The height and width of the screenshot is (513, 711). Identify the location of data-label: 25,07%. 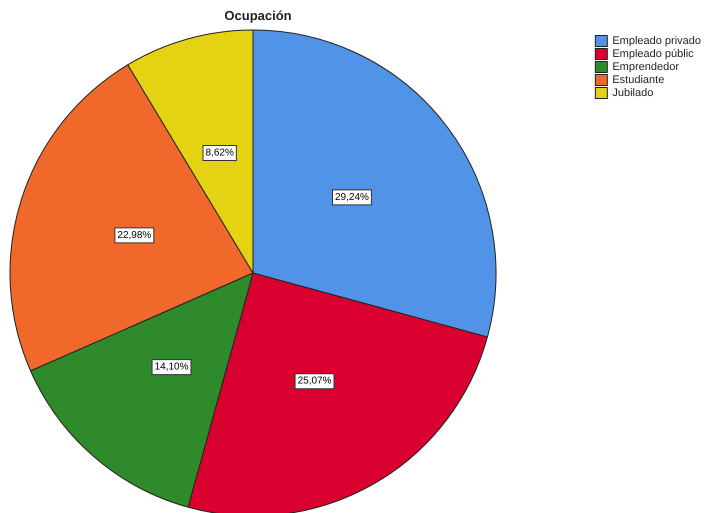
(315, 381).